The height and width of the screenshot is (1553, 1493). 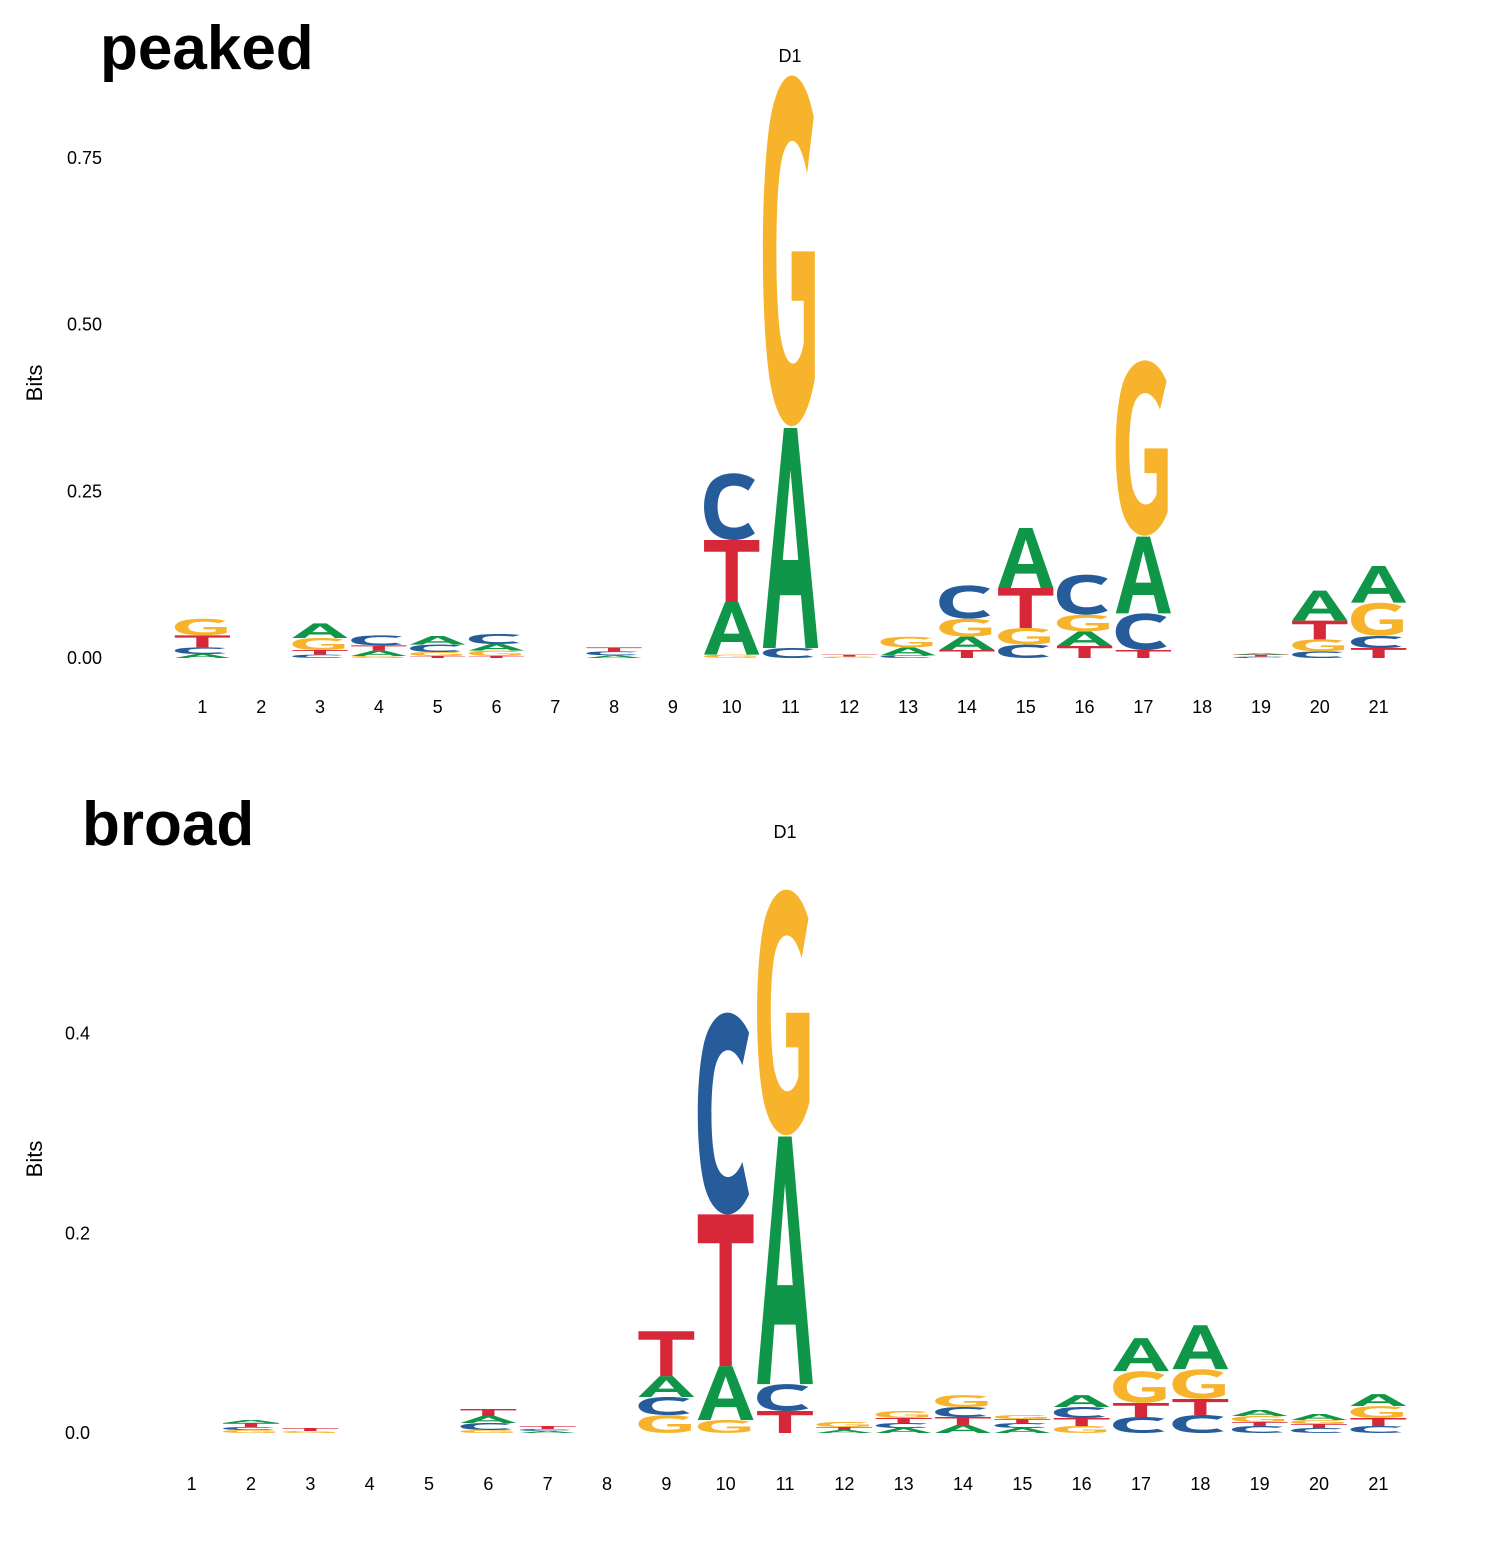 I want to click on panel-label-peaked: peaked, so click(x=207, y=48).